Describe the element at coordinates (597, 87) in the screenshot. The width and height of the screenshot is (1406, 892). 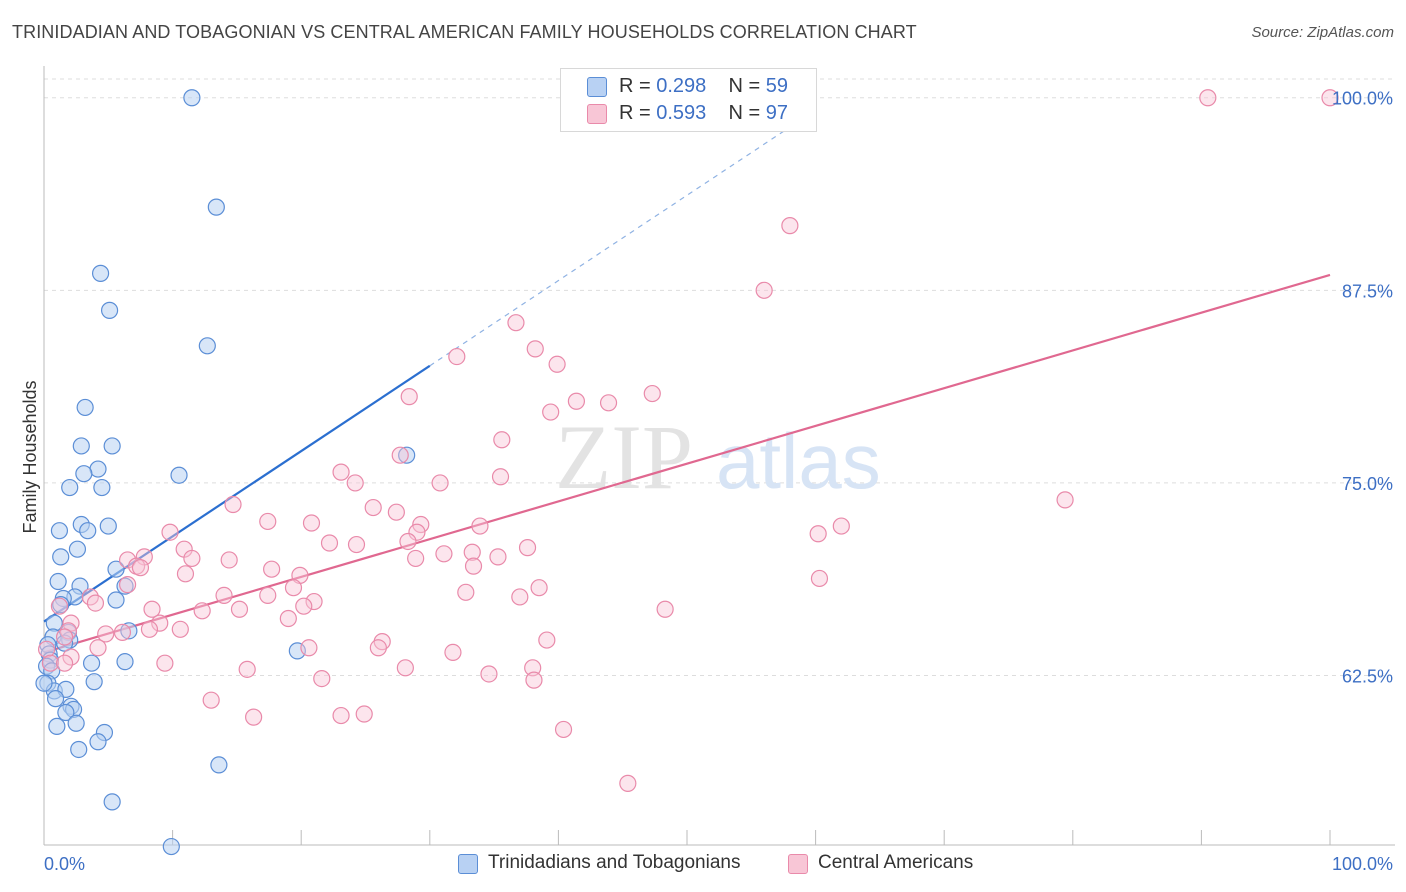
I see `legend-swatch-blue` at that location.